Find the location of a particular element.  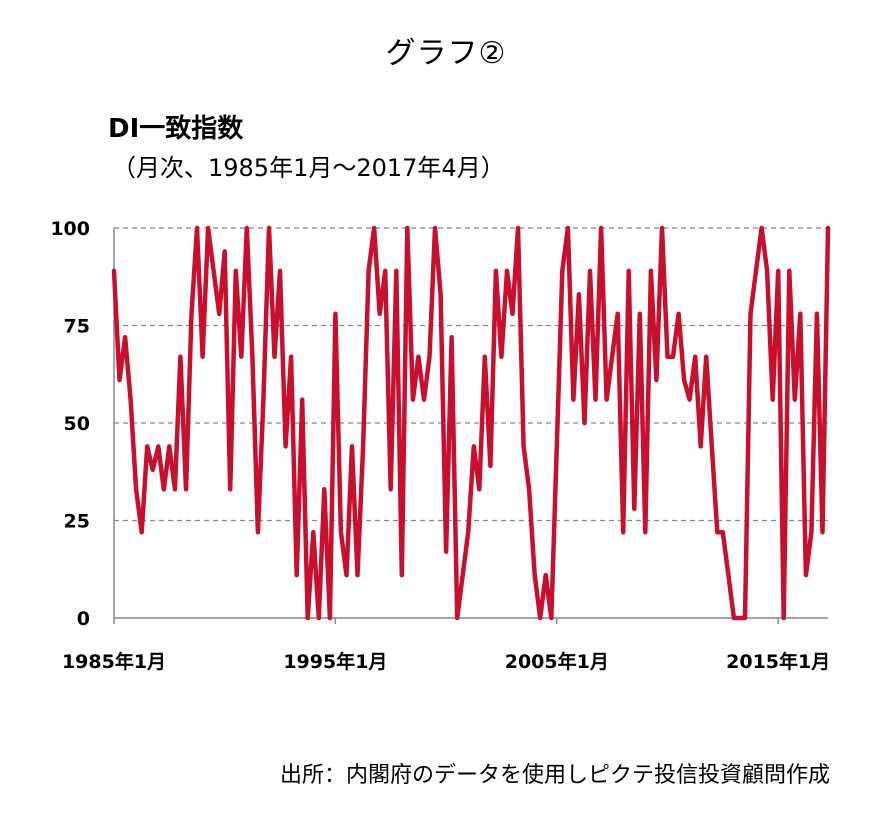

x-tick-label: 2005年1月 is located at coordinates (557, 661).